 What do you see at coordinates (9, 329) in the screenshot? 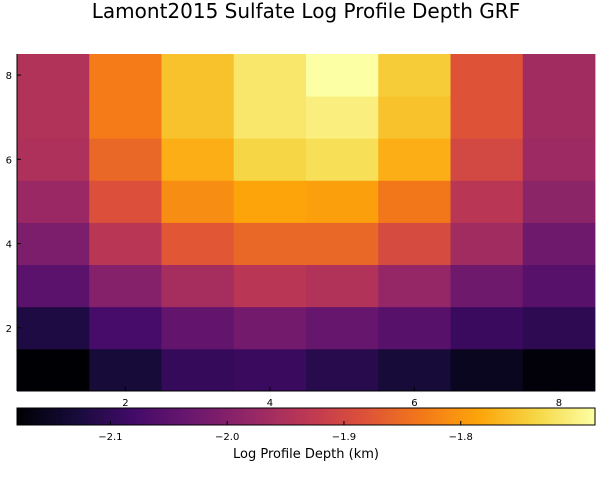
I see `y-tick-label: 2` at bounding box center [9, 329].